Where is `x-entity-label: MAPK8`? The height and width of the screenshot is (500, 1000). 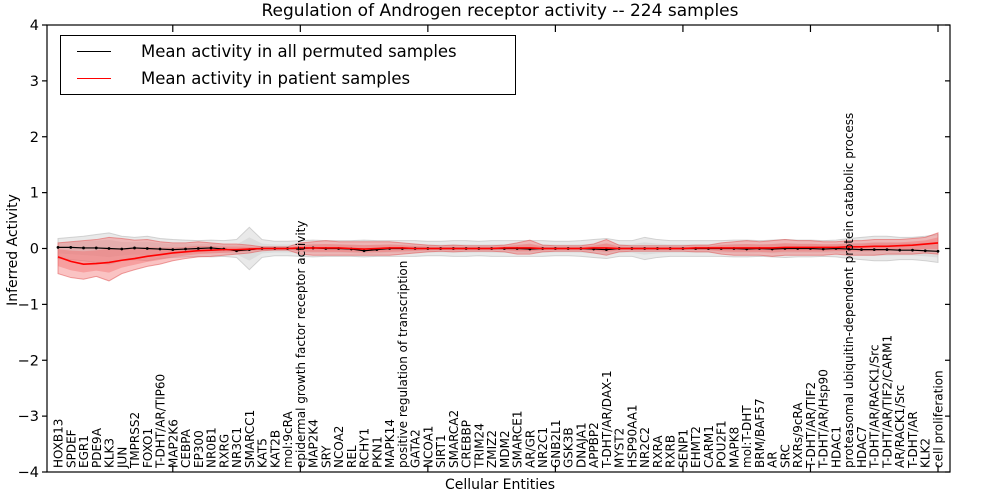 x-entity-label: MAPK8 is located at coordinates (734, 447).